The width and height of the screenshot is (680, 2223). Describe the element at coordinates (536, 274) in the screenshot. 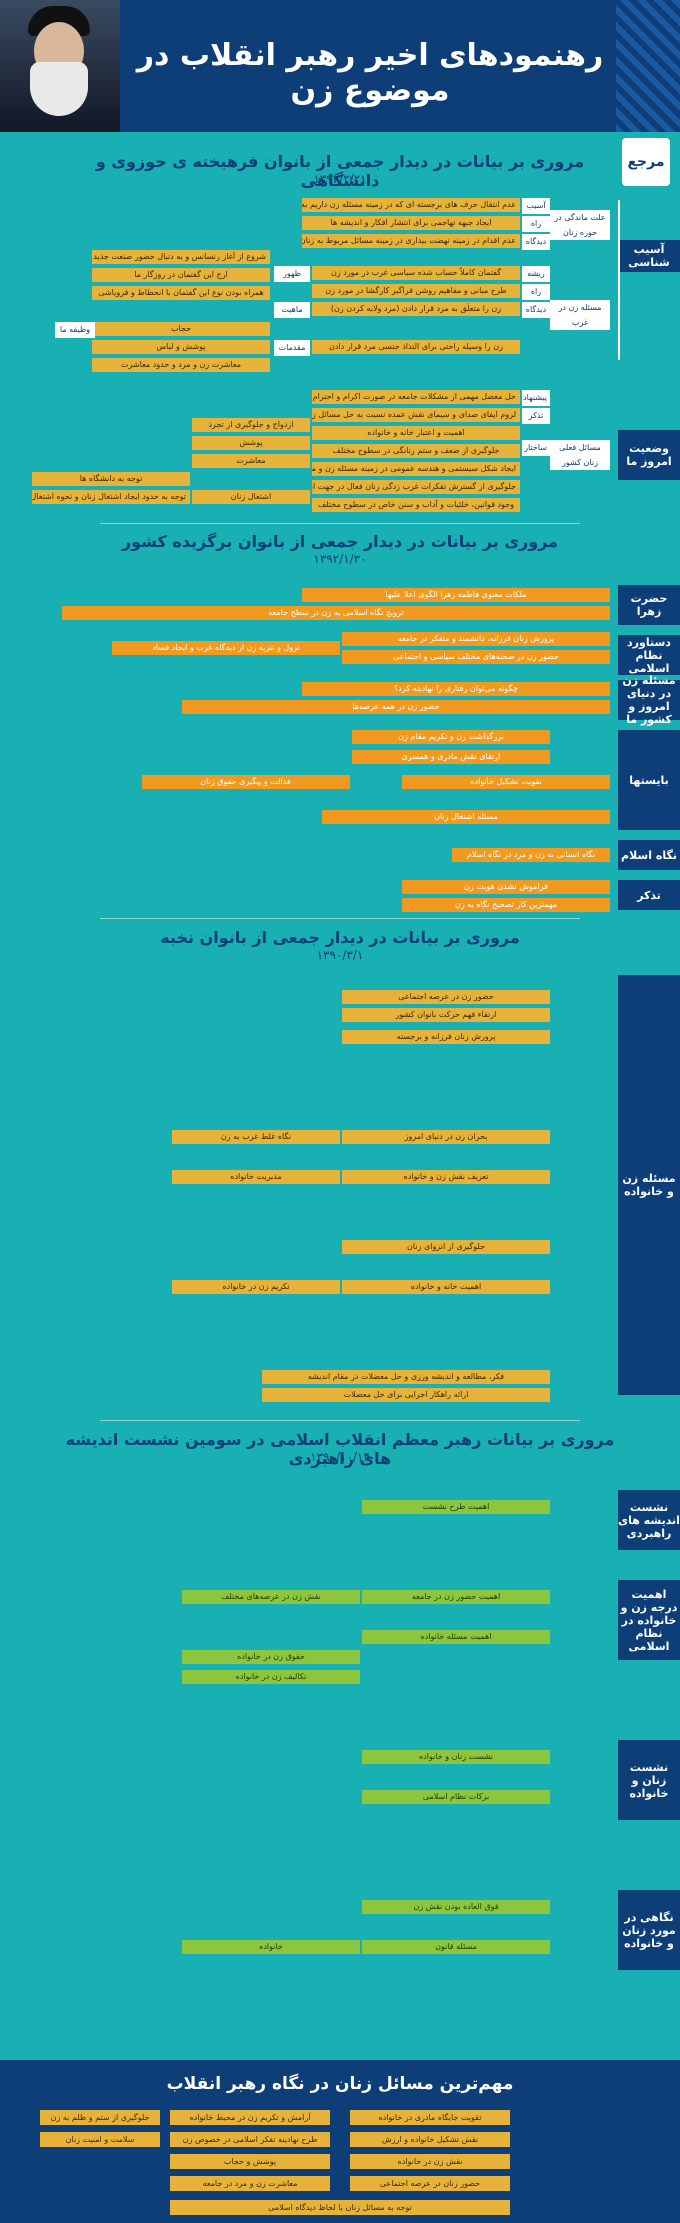

I see `label-risheh: ریشه` at that location.